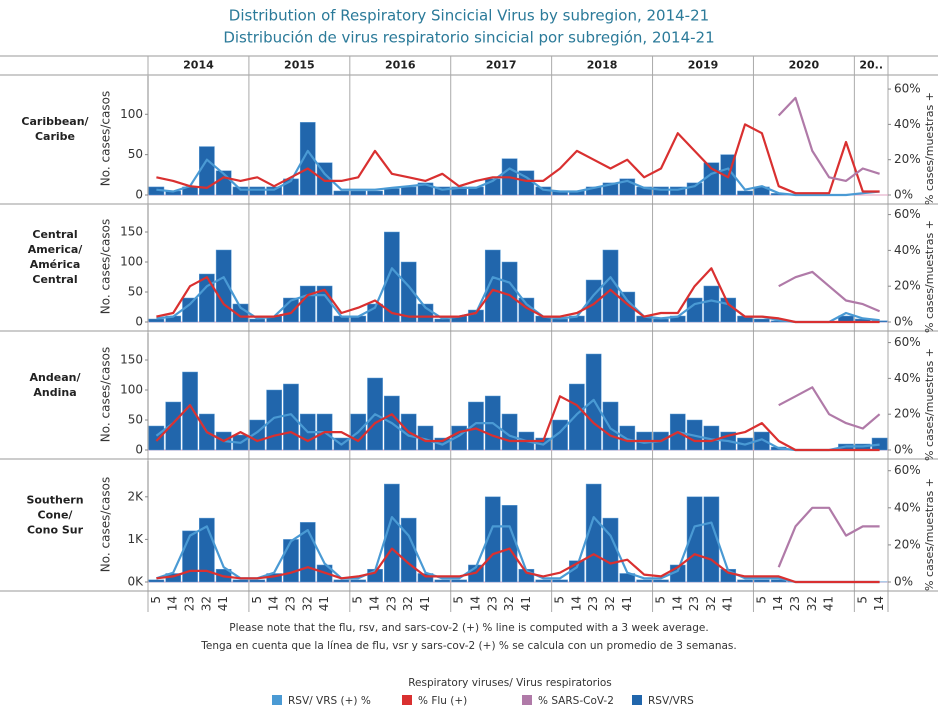  What do you see at coordinates (510, 683) in the screenshot?
I see `legend-title: Respiratory viruses/ Virus respiratorios` at bounding box center [510, 683].